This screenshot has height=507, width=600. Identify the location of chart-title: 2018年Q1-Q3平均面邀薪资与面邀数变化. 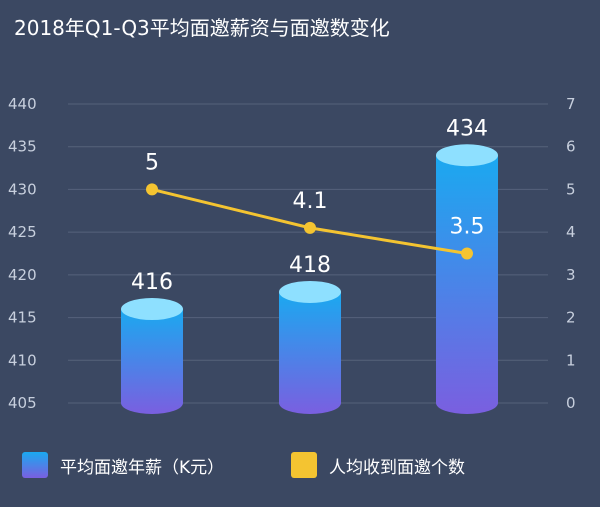
(202, 28).